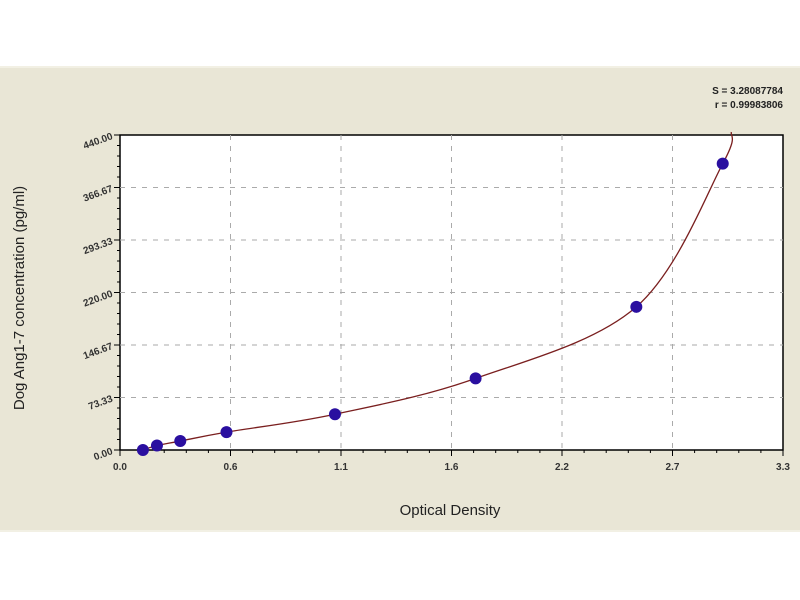 The height and width of the screenshot is (600, 800). I want to click on x-tick-label: 0.0, so click(120, 467).